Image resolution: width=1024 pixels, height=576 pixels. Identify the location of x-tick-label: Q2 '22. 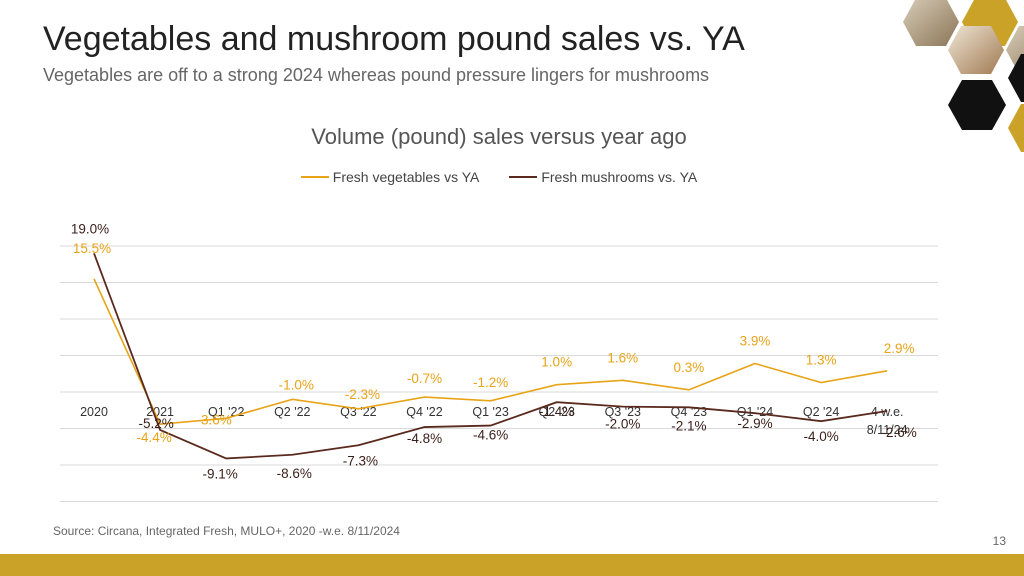
(292, 412).